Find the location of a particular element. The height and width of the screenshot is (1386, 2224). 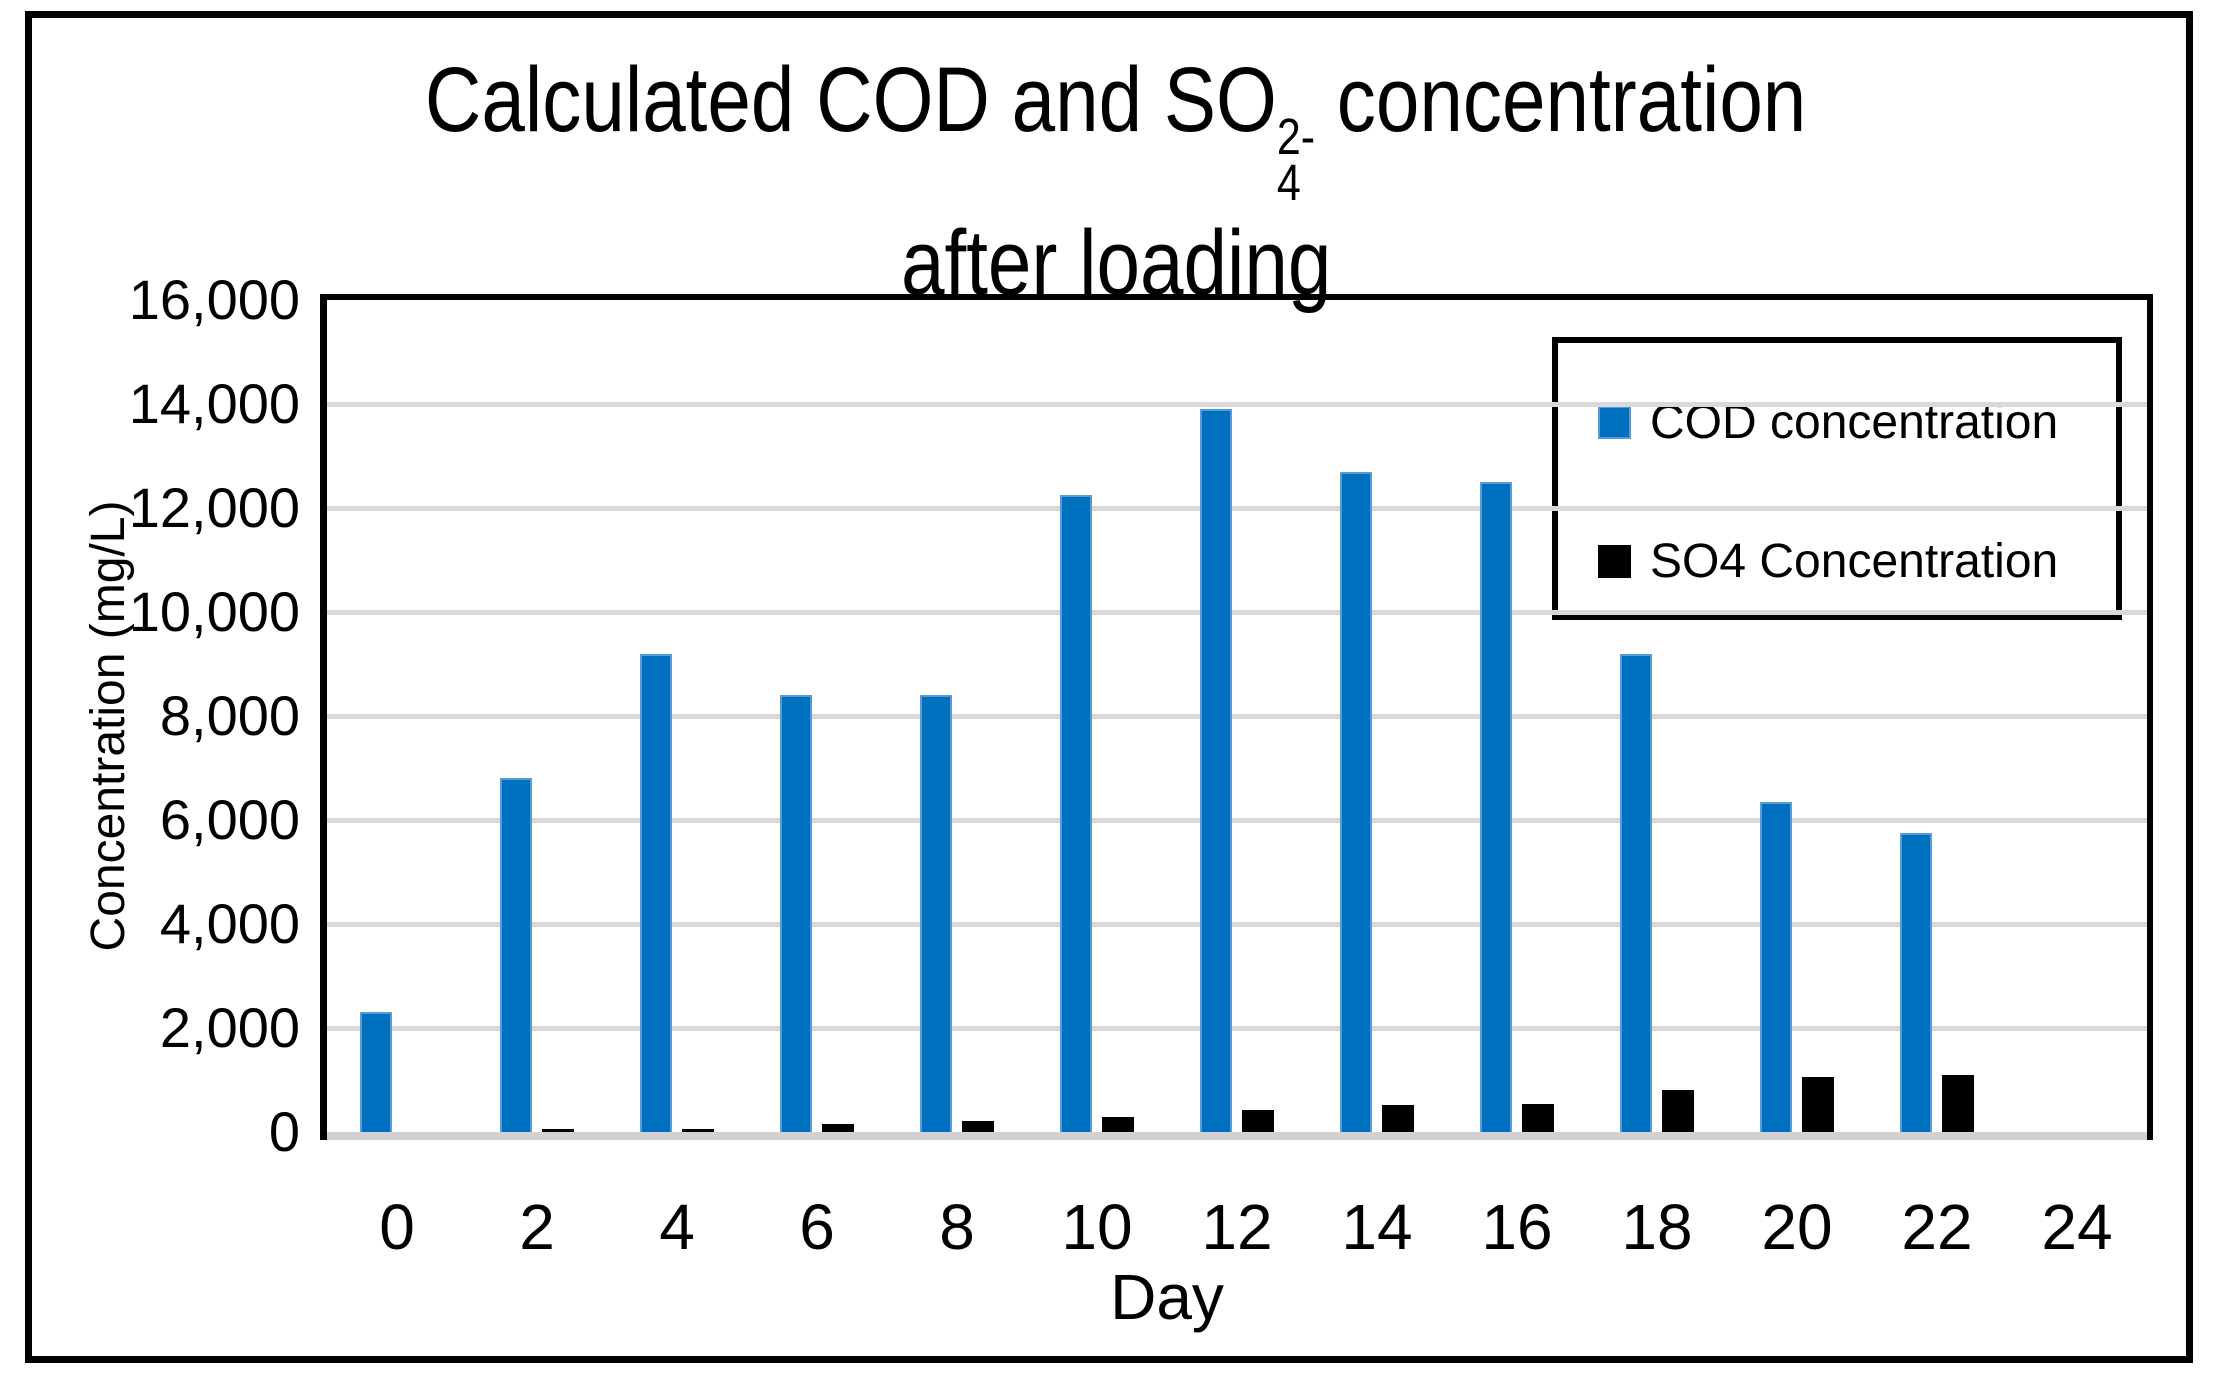

x-tick-16: 16 is located at coordinates (1517, 1227).